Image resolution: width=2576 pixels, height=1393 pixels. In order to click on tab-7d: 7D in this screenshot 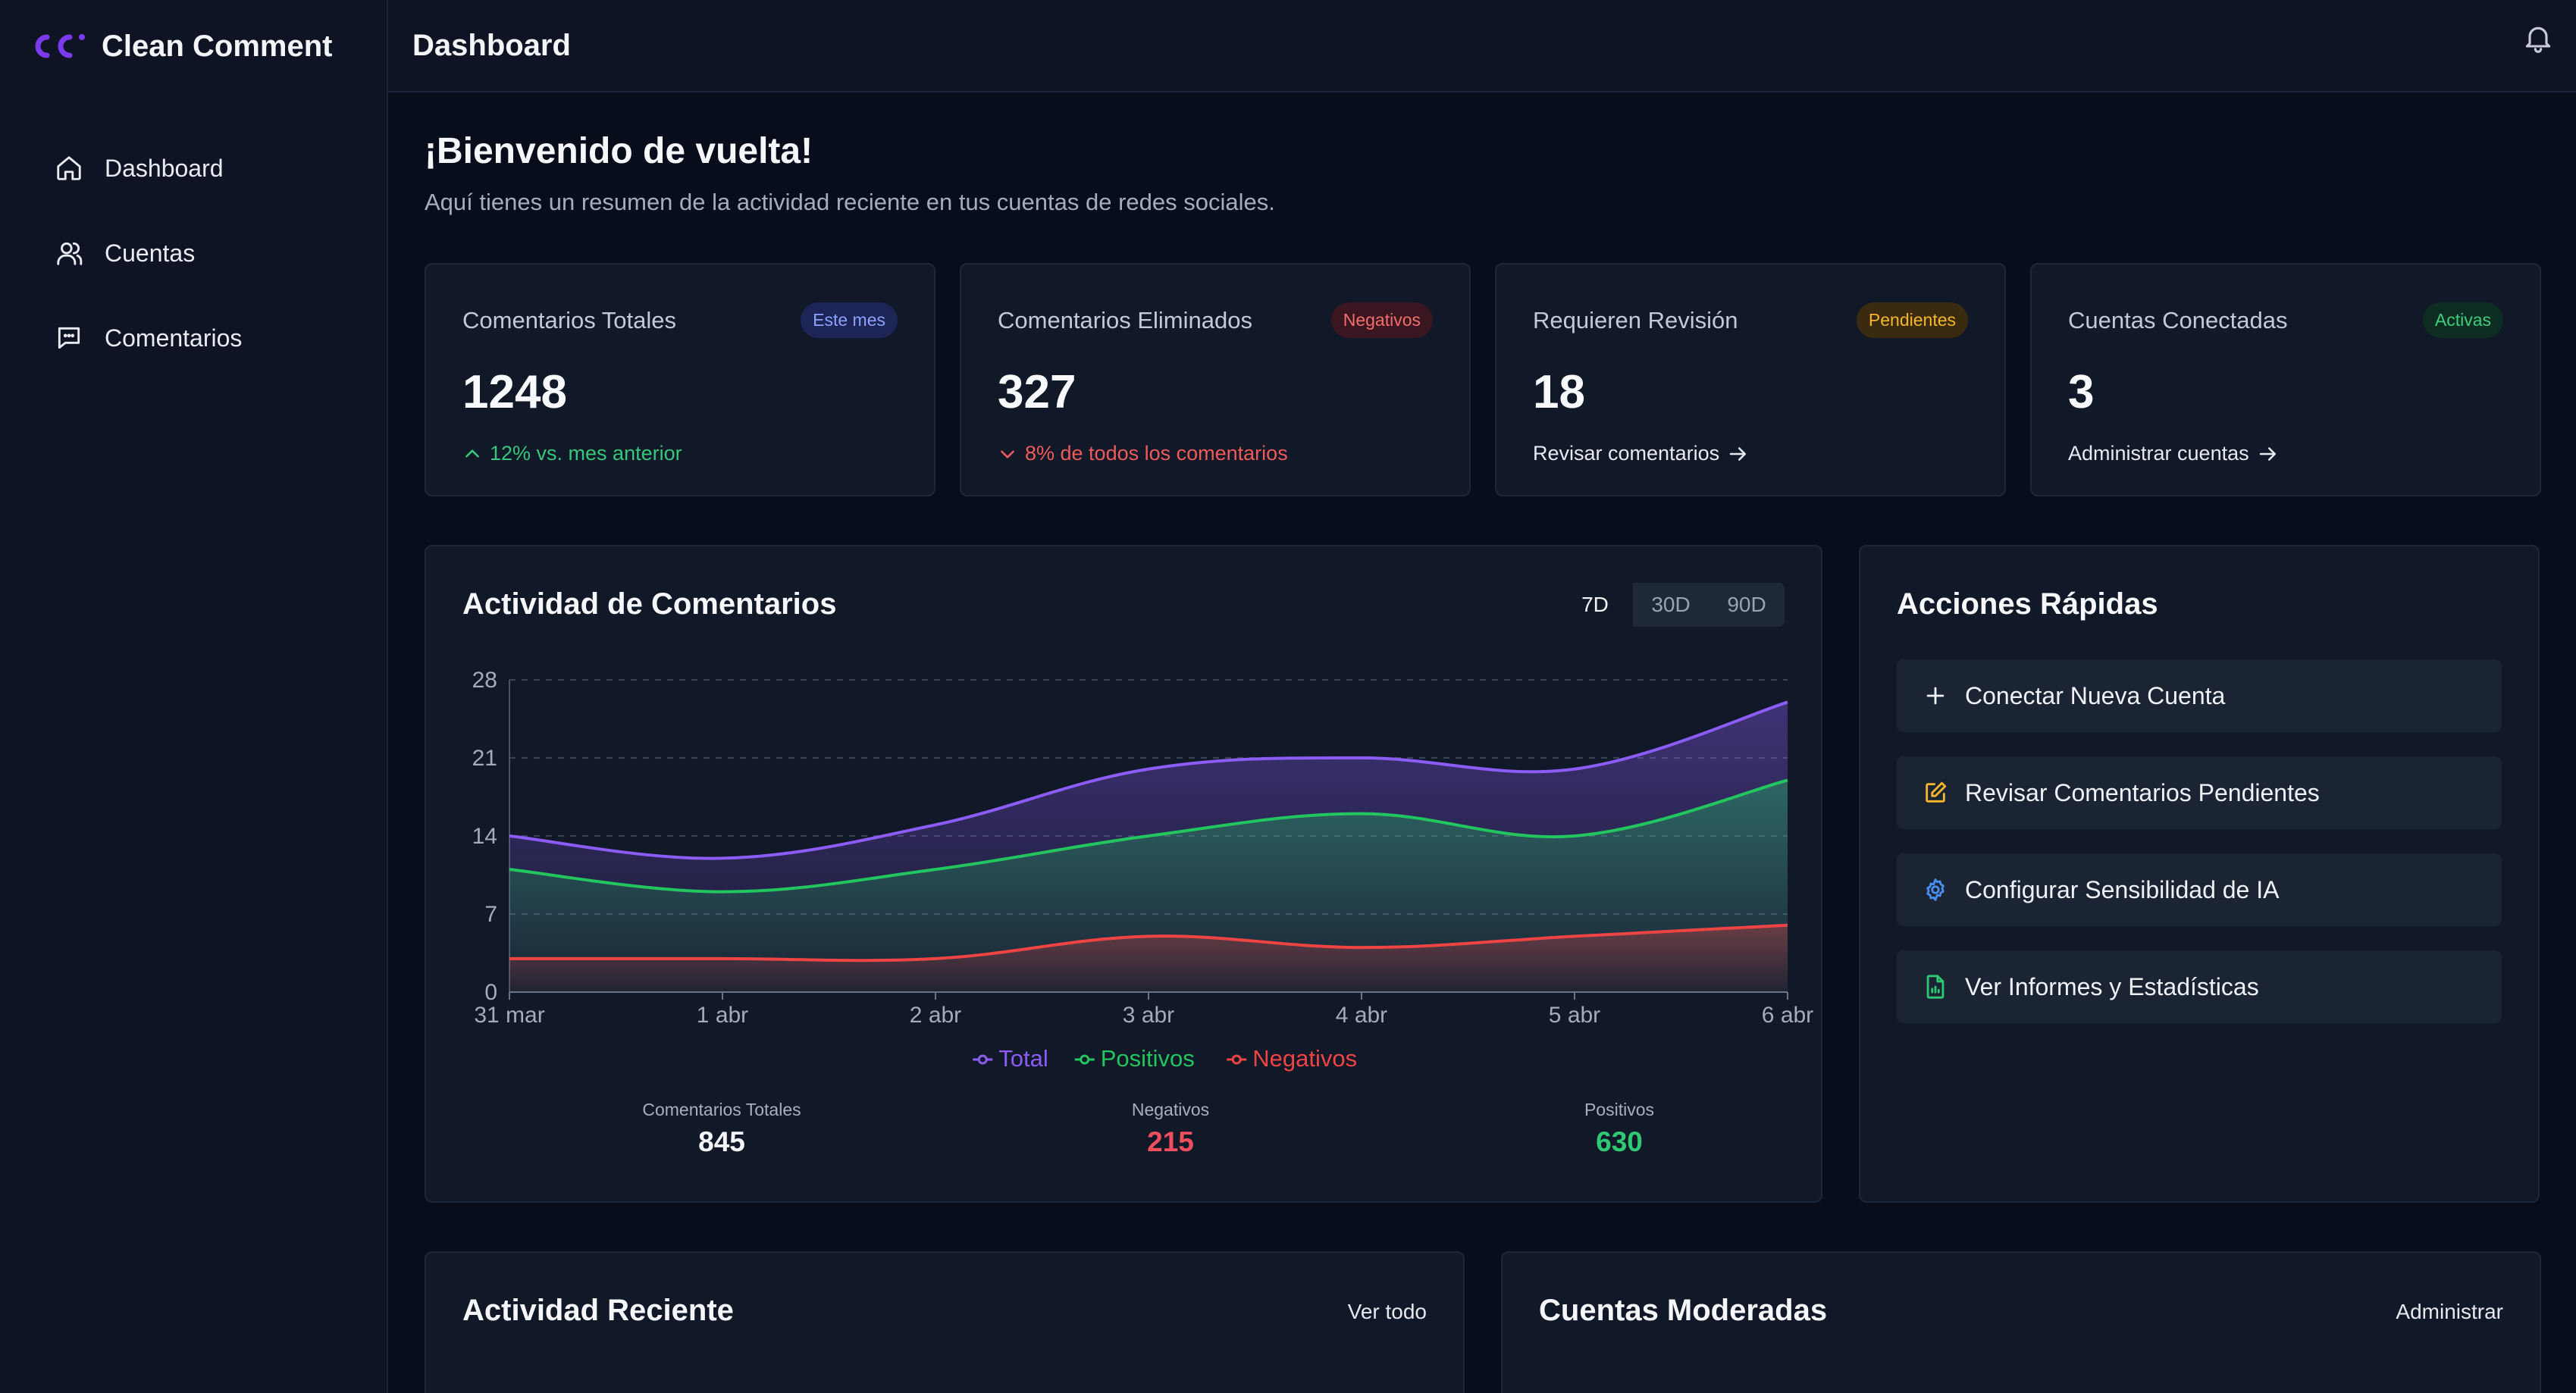, I will do `click(1595, 605)`.